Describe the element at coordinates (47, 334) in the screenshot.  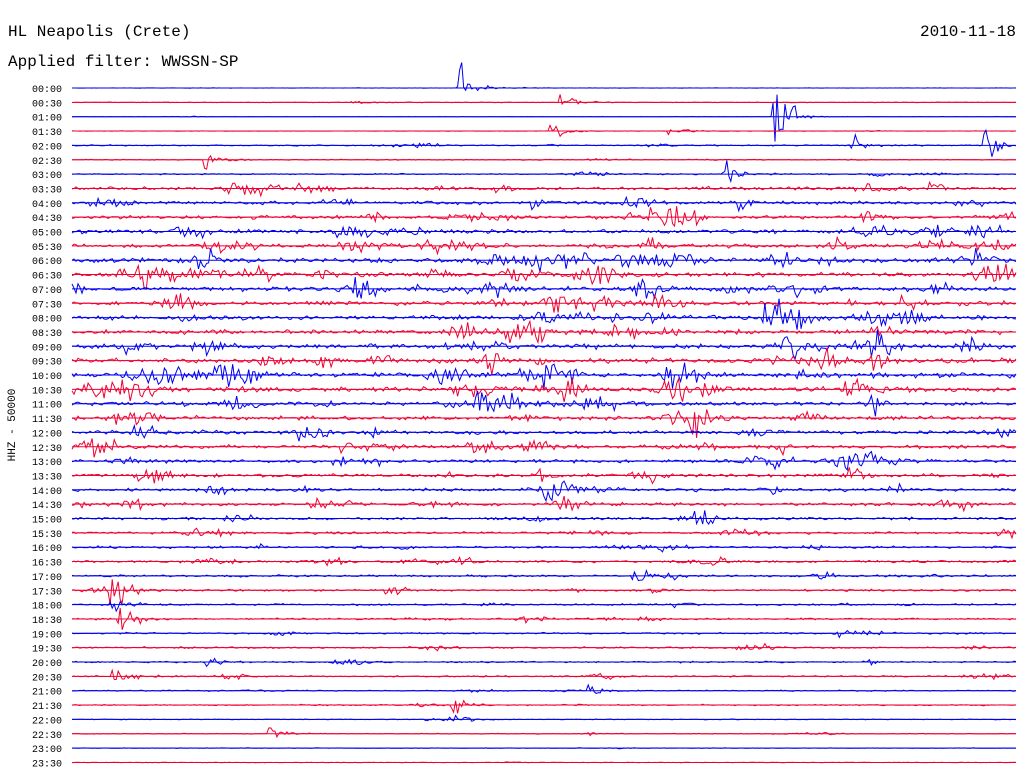
I see `row-label: 08:30` at that location.